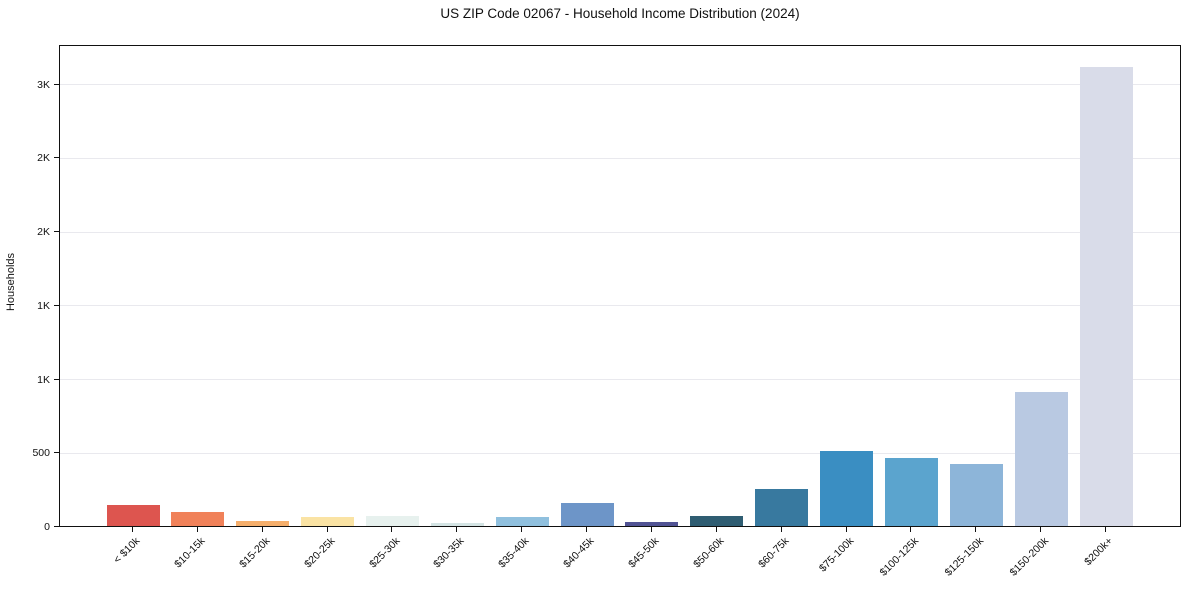 Image resolution: width=1189 pixels, height=590 pixels. I want to click on x-tick-label: $45-50k, so click(644, 553).